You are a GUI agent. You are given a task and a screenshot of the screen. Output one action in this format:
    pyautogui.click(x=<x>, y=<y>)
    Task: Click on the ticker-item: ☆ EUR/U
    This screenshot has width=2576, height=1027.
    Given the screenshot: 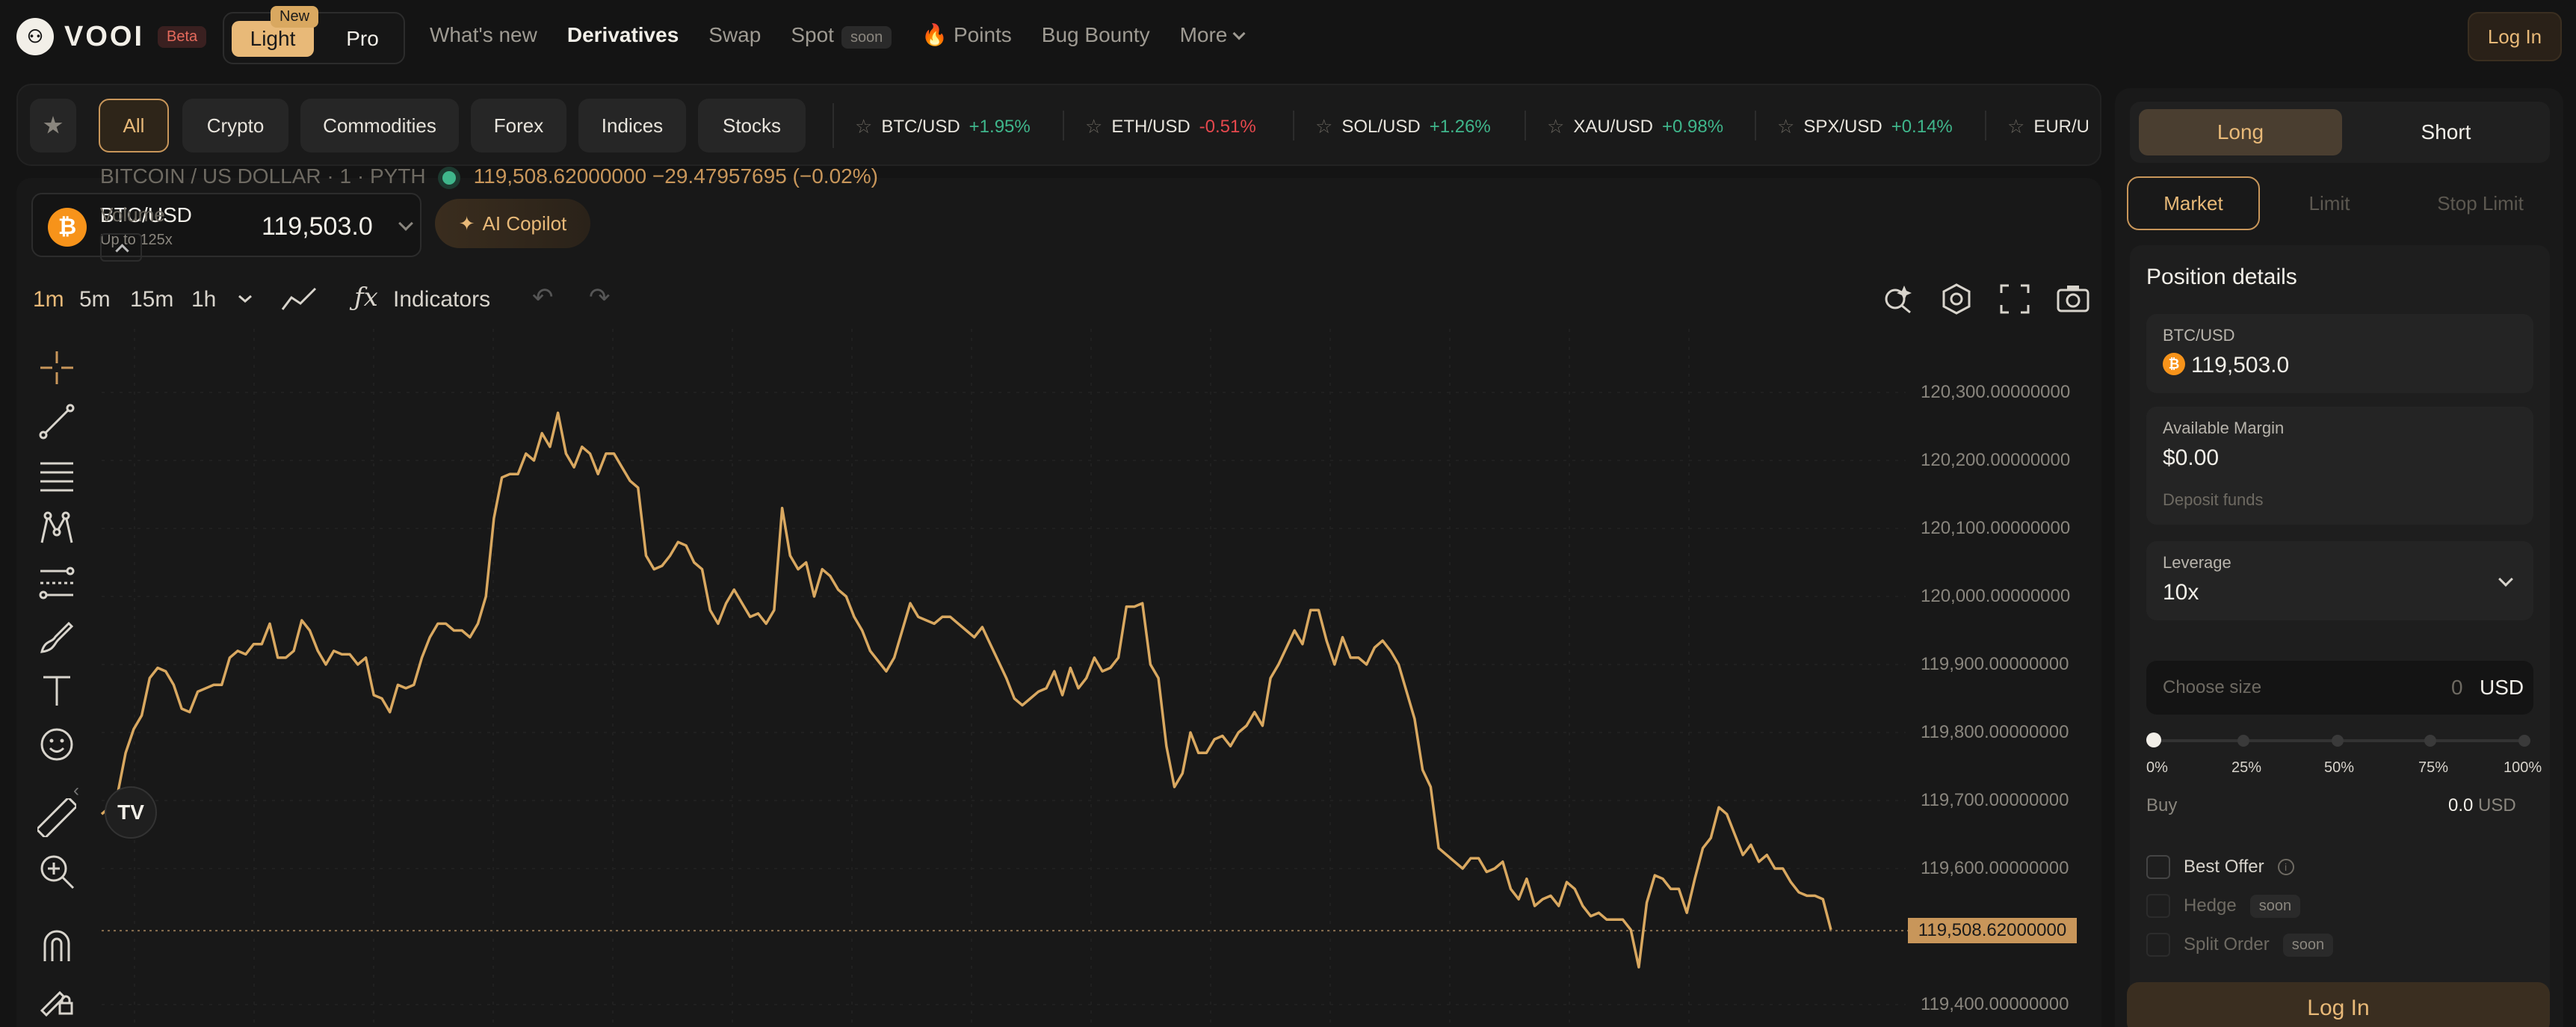 What is the action you would take?
    pyautogui.click(x=2048, y=126)
    